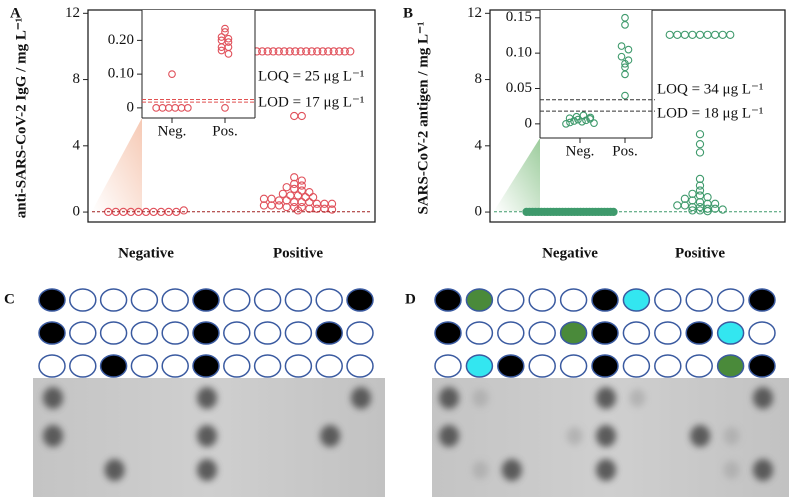 The image size is (789, 497). What do you see at coordinates (410, 299) in the screenshot?
I see `panel-label: D` at bounding box center [410, 299].